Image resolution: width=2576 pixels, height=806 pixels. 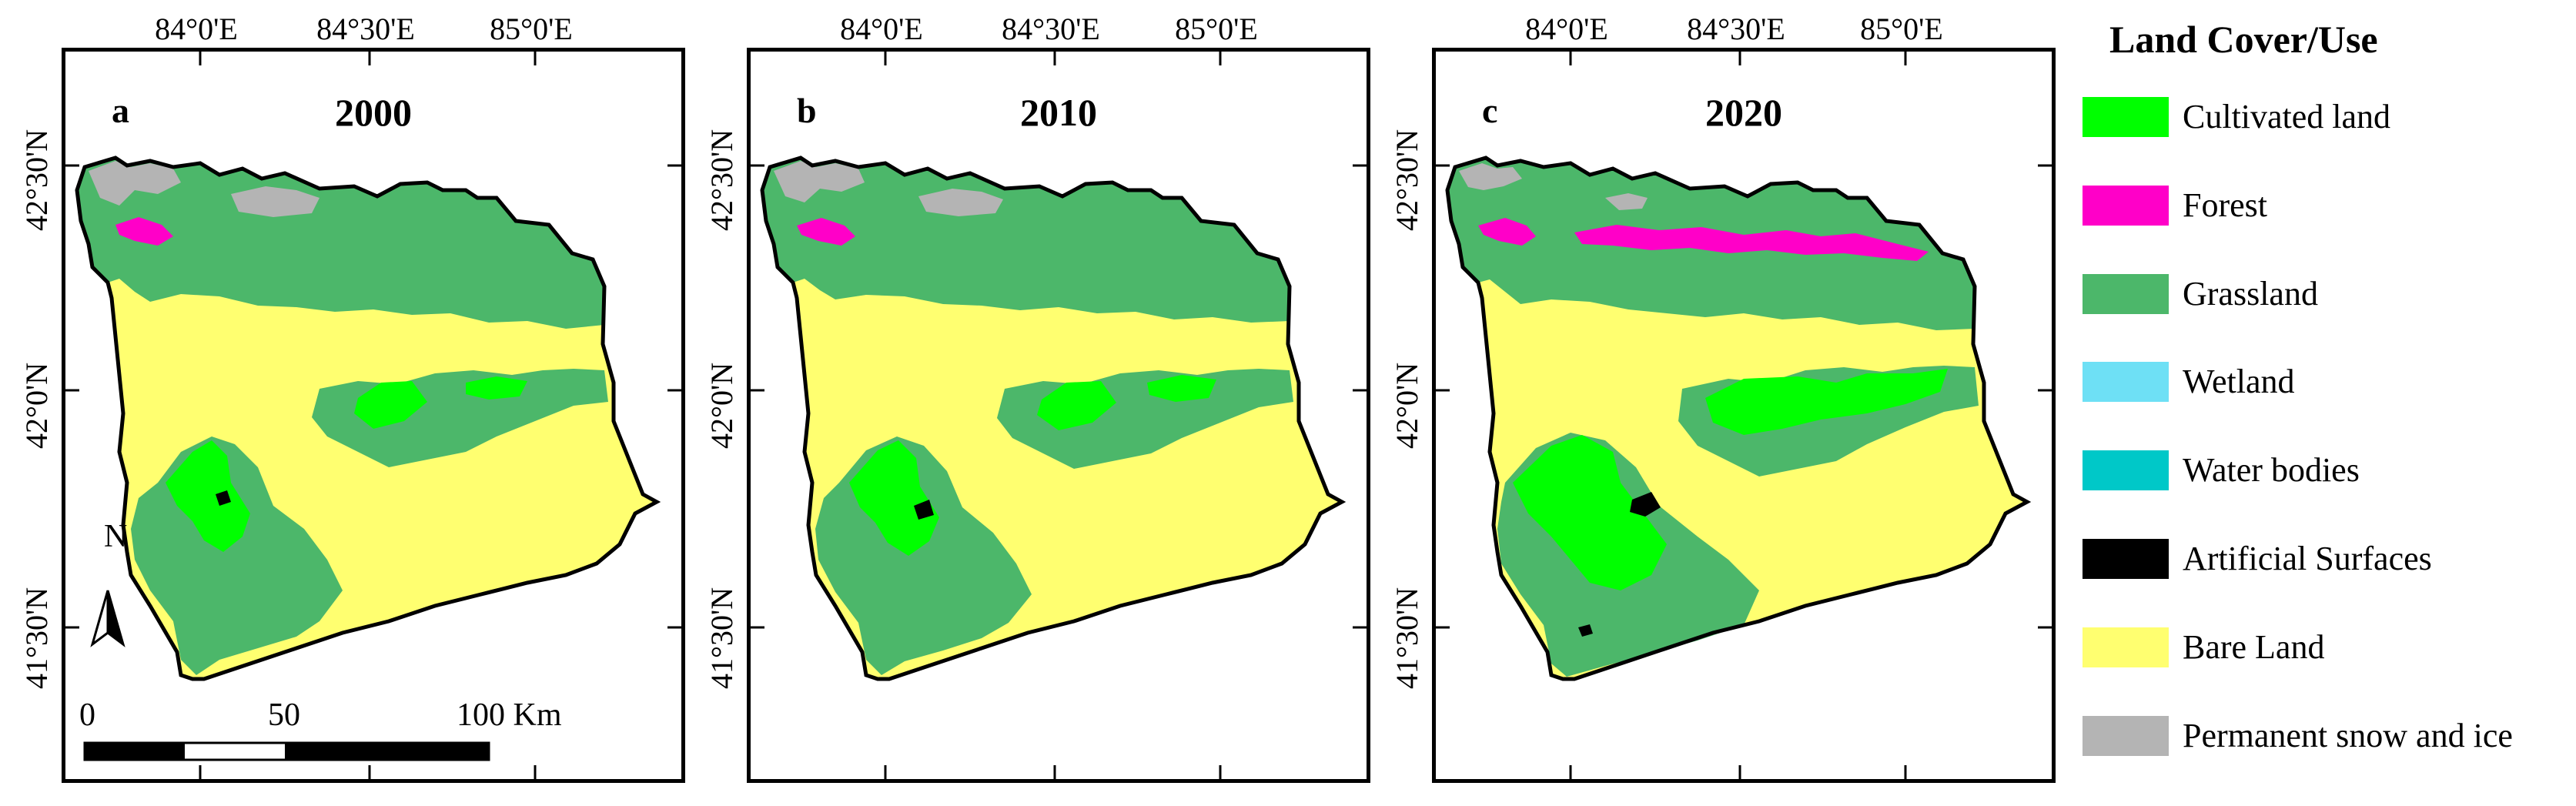 I want to click on scale-bar, so click(x=286, y=751).